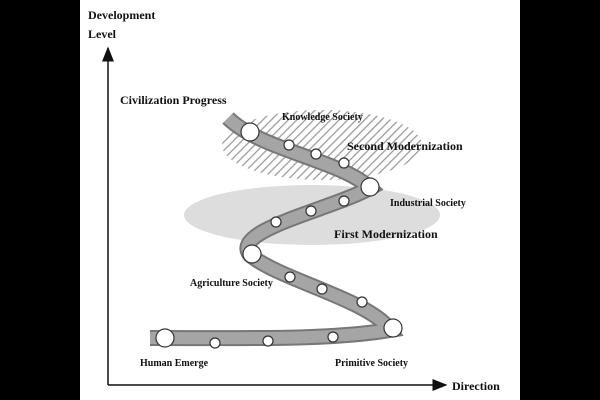 The height and width of the screenshot is (400, 600). What do you see at coordinates (231, 283) in the screenshot?
I see `node-label: Agriculture Society` at bounding box center [231, 283].